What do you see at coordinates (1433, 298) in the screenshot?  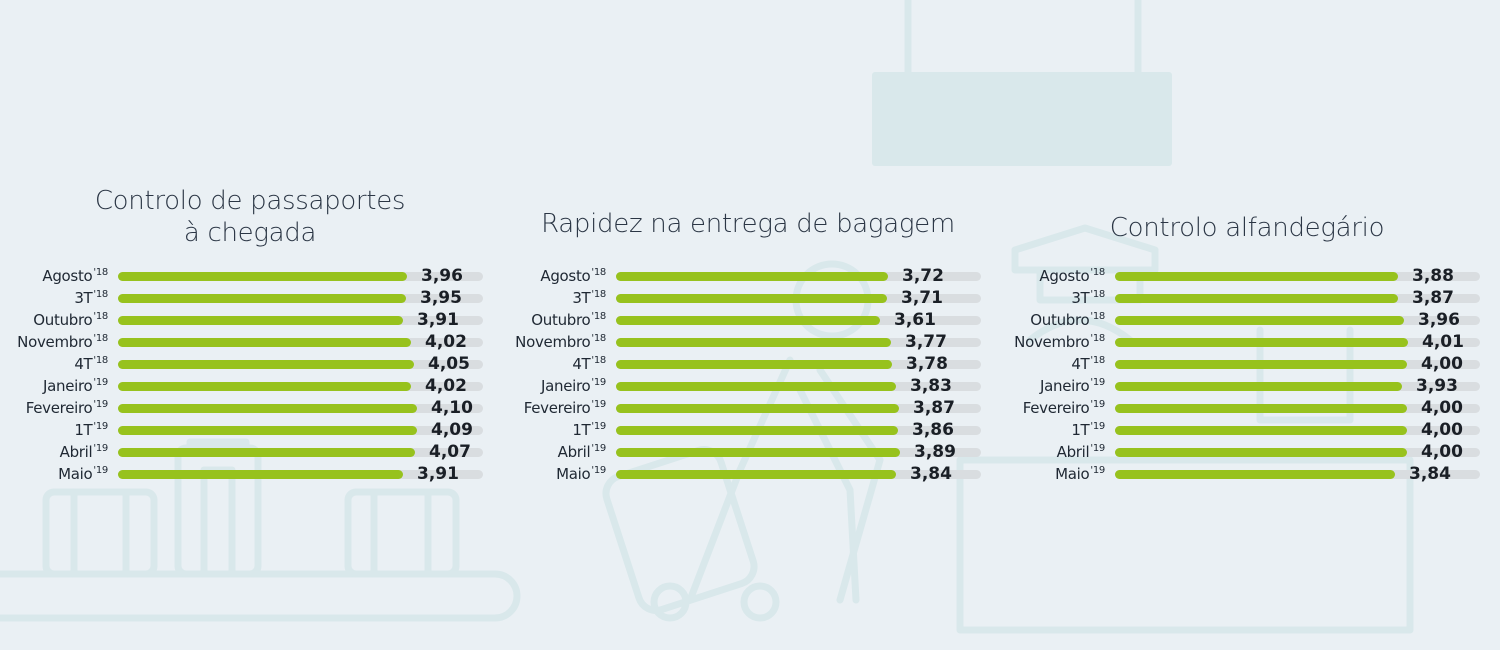 I see `data-label: 3,87` at bounding box center [1433, 298].